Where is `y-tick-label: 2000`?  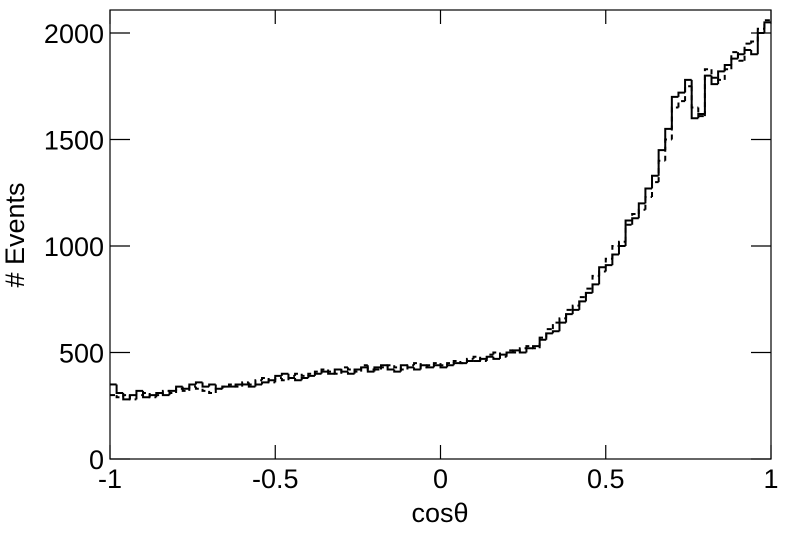
y-tick-label: 2000 is located at coordinates (74, 34).